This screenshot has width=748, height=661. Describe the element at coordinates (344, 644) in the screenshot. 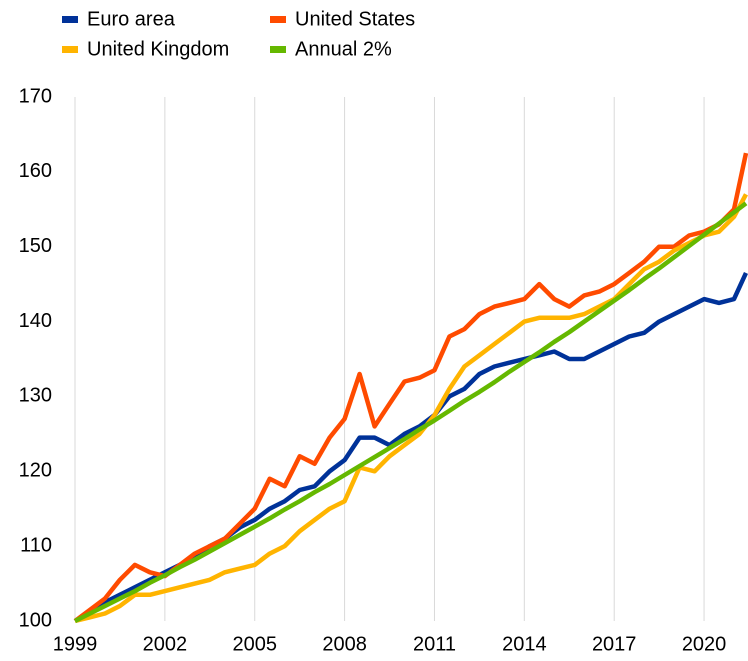

I see `x-tick-label: 2008` at that location.